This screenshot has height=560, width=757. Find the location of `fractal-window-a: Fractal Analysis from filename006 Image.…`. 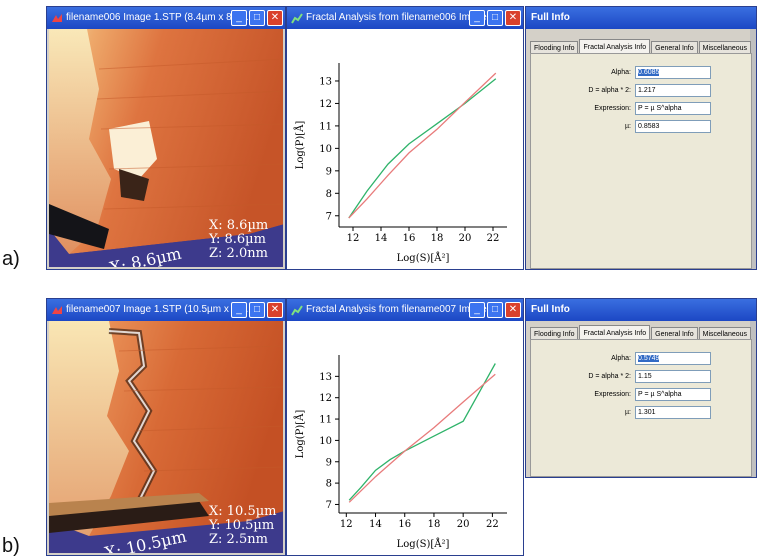

fractal-window-a: Fractal Analysis from filename006 Image.… is located at coordinates (405, 138).